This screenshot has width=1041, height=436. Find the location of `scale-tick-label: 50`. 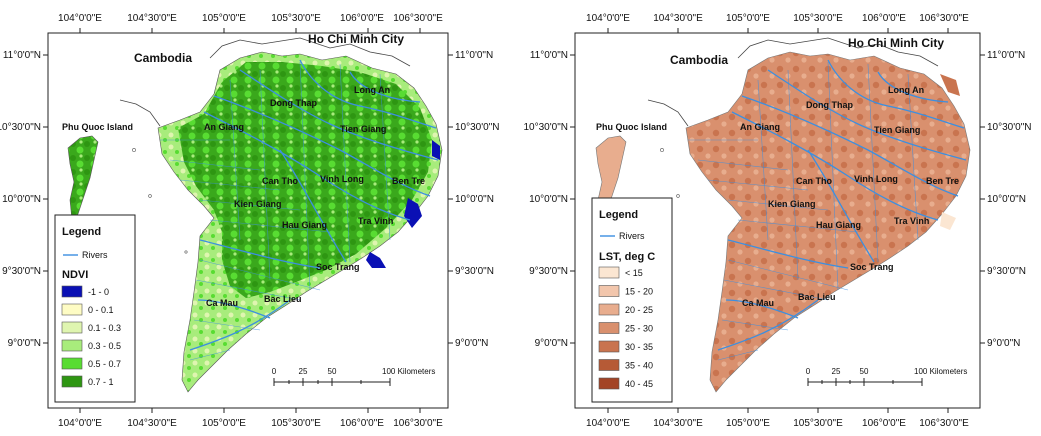

scale-tick-label: 50 is located at coordinates (332, 371).